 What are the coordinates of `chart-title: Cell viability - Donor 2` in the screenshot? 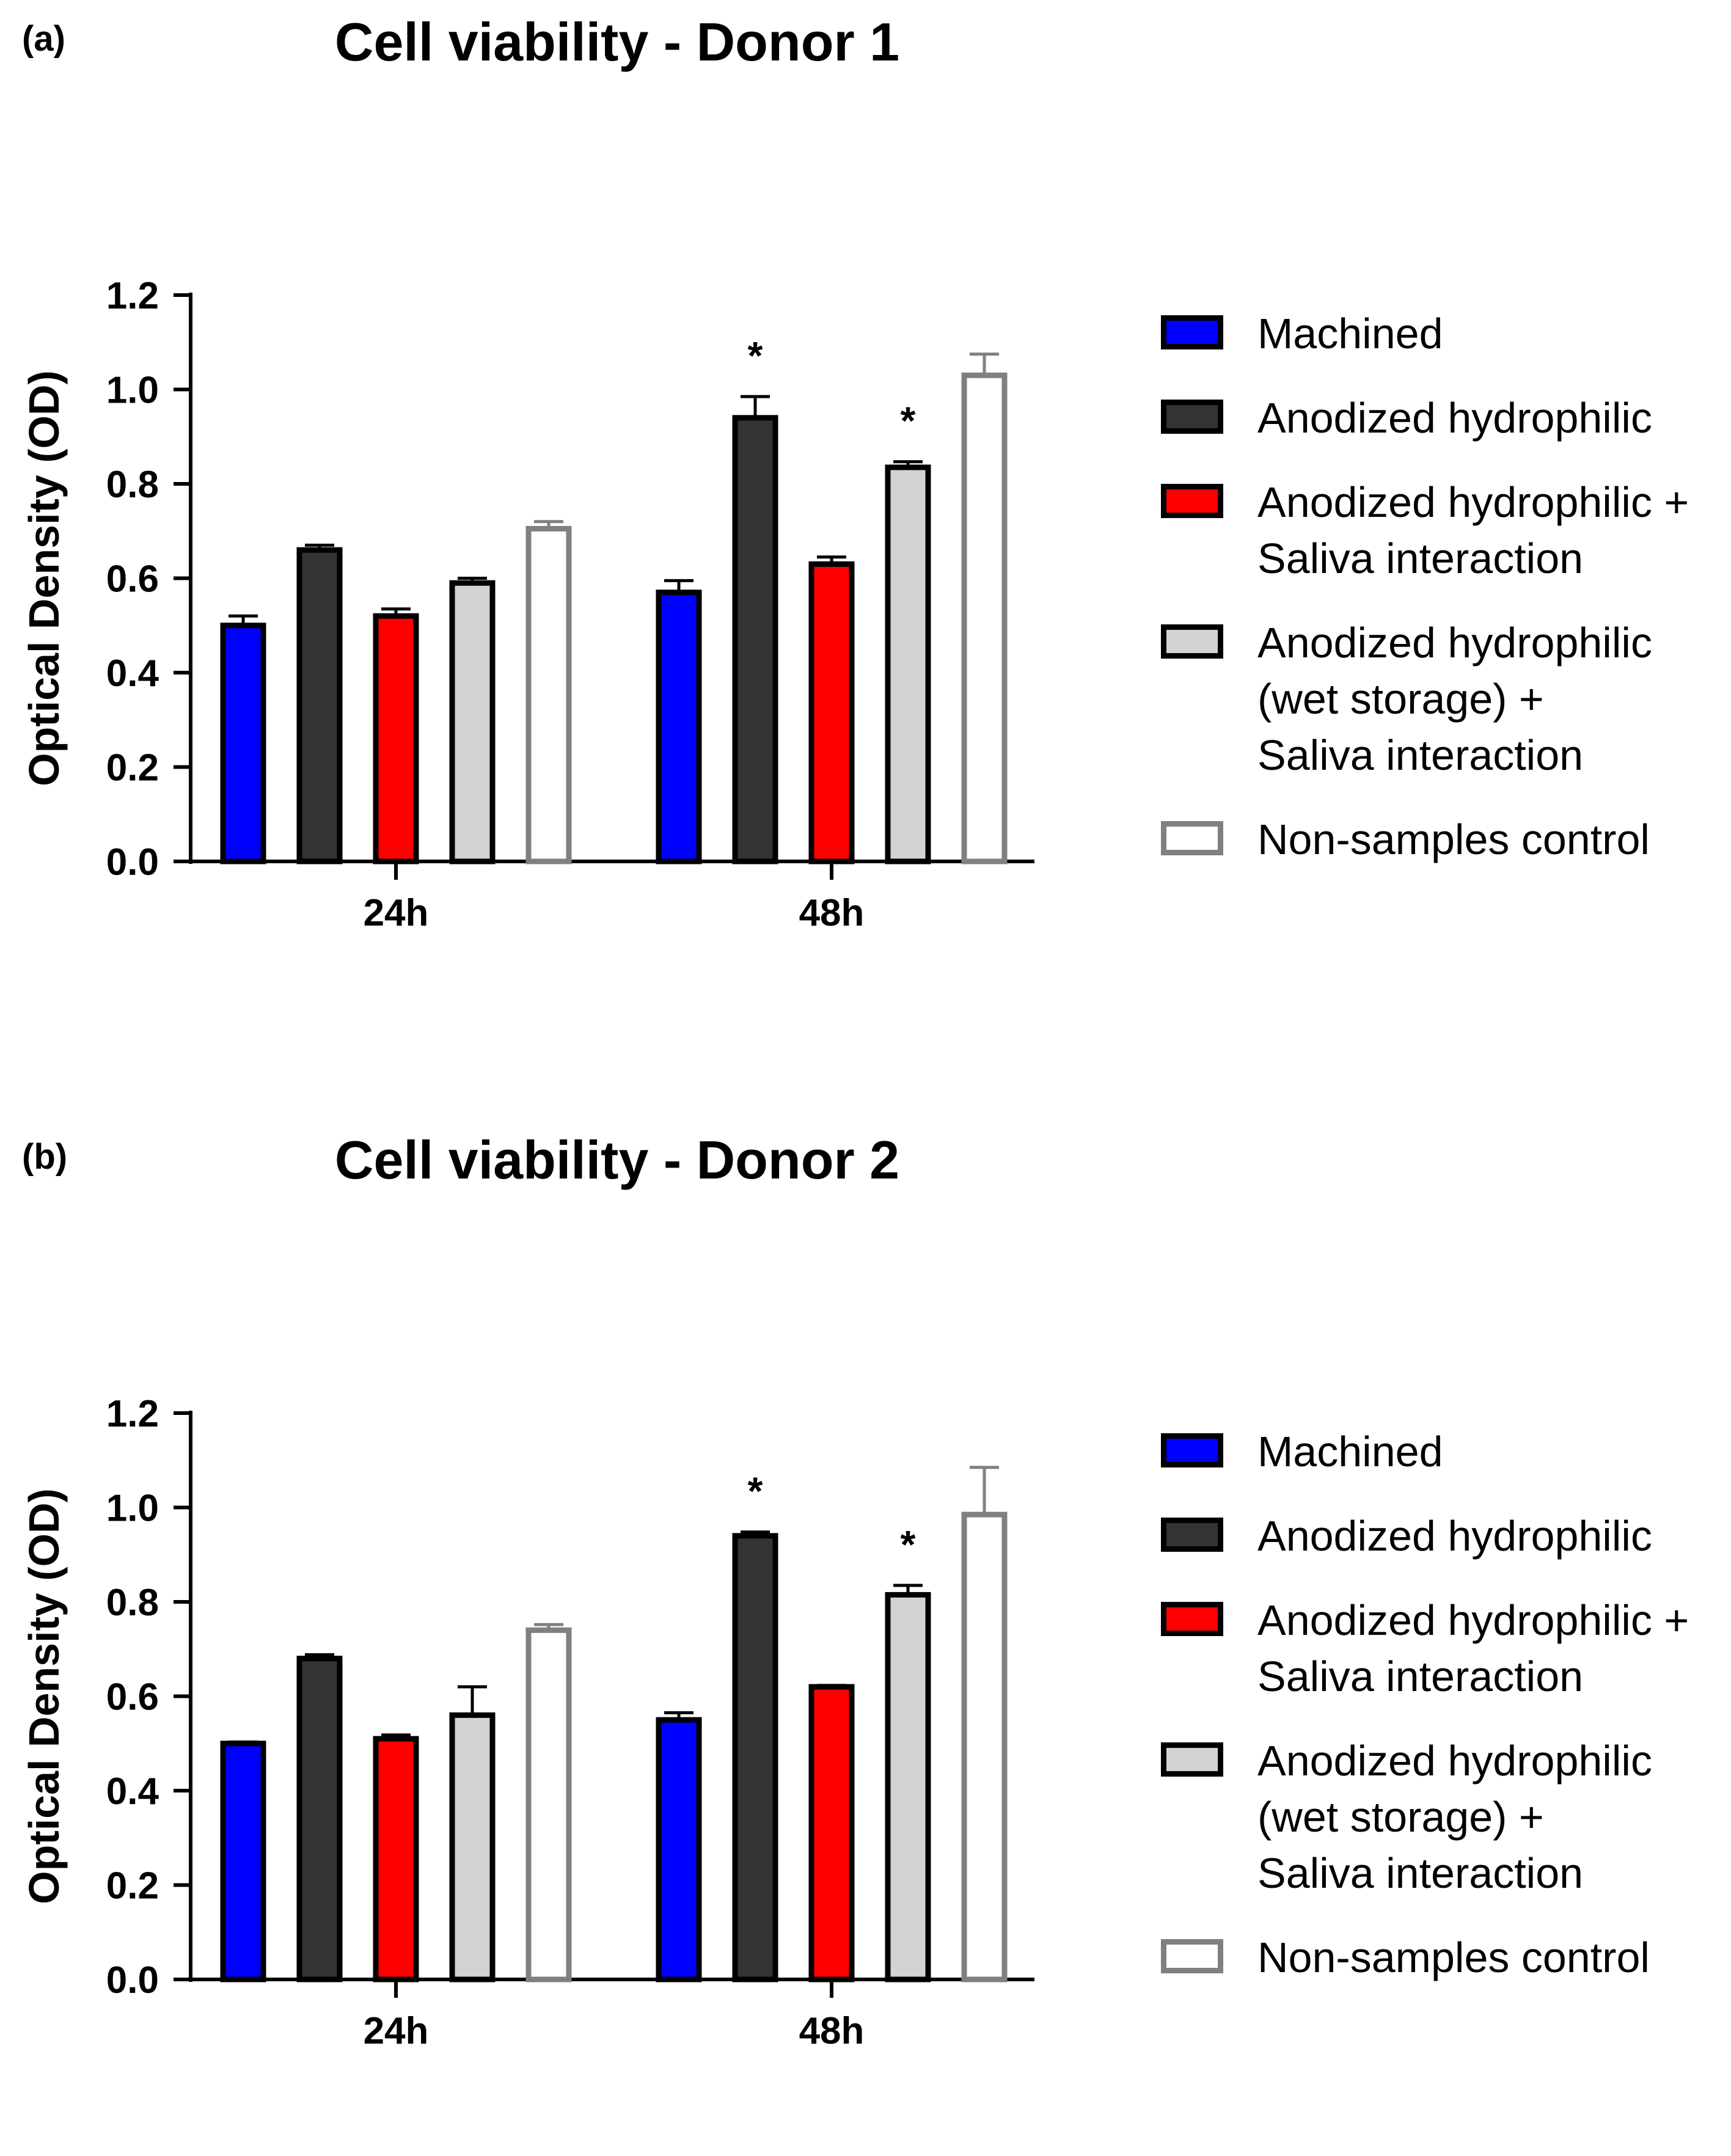 It's located at (617, 1160).